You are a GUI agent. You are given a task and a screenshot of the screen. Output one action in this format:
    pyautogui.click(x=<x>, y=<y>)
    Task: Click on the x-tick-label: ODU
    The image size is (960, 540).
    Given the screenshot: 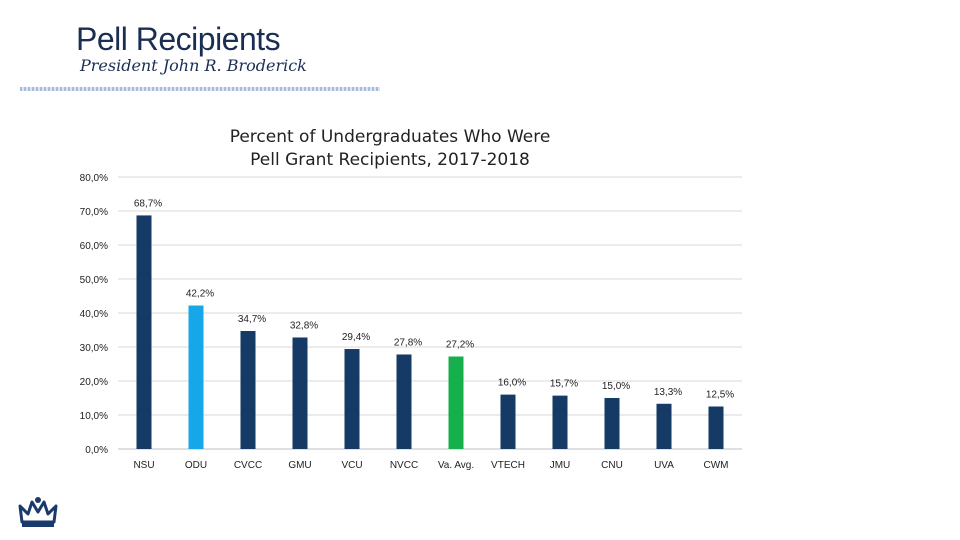 What is the action you would take?
    pyautogui.click(x=196, y=465)
    